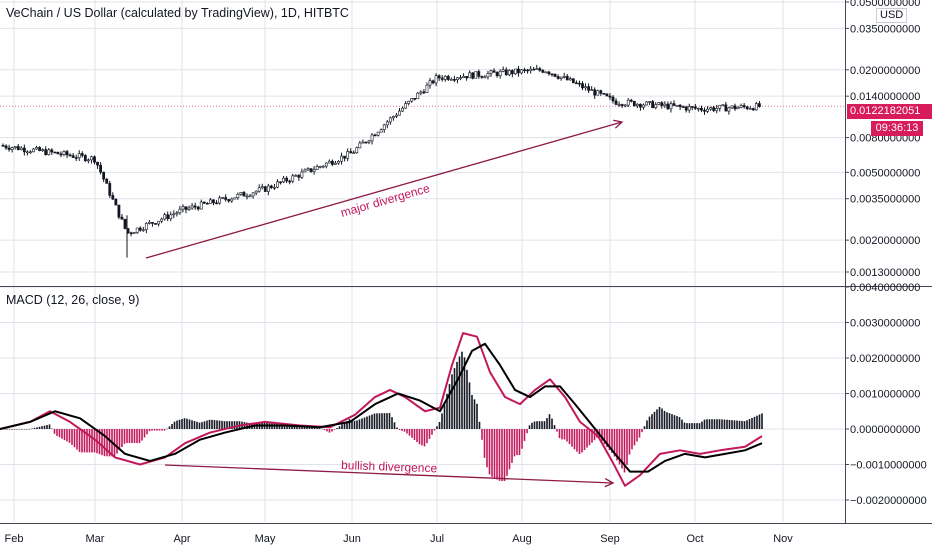  Describe the element at coordinates (892, 15) in the screenshot. I see `currency-badge: USD` at that location.